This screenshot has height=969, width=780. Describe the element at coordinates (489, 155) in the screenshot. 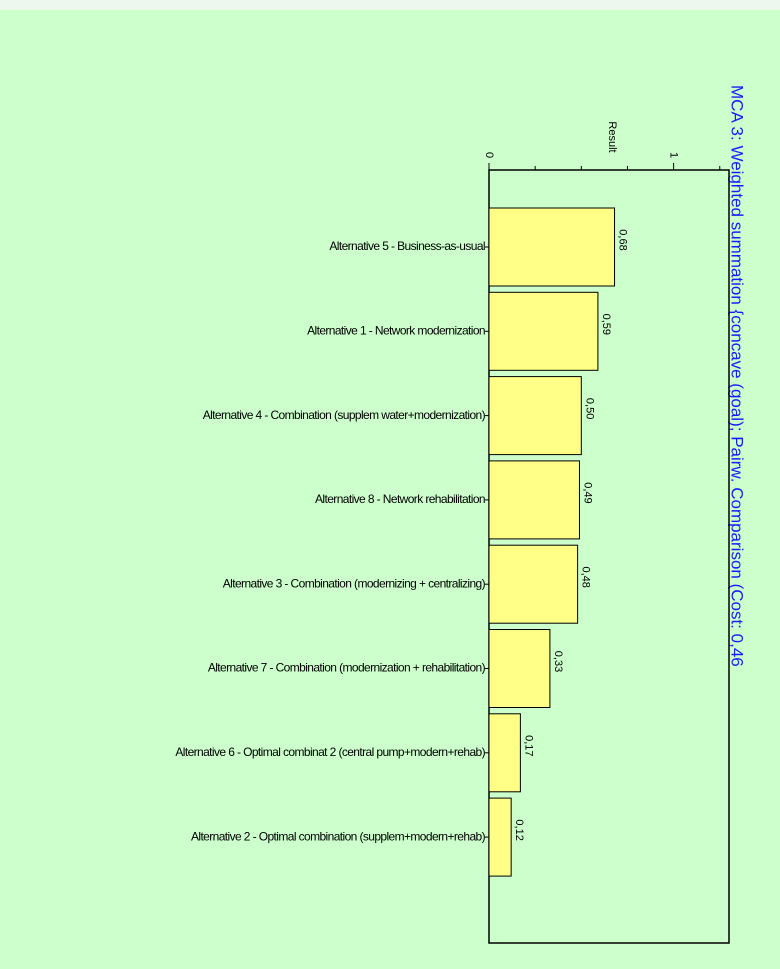

I see `x-tick-label: 0` at that location.